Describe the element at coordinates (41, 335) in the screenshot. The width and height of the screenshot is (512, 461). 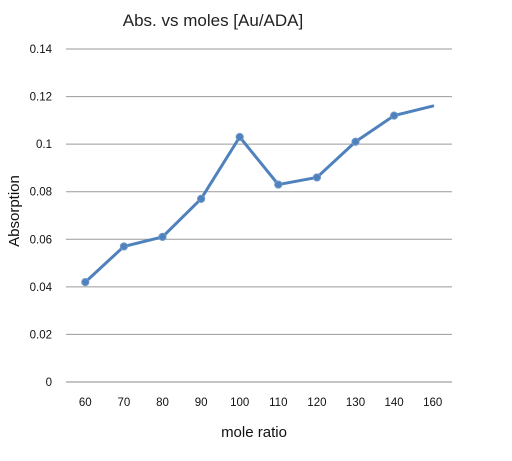
I see `y-tick-label: 0.02` at that location.